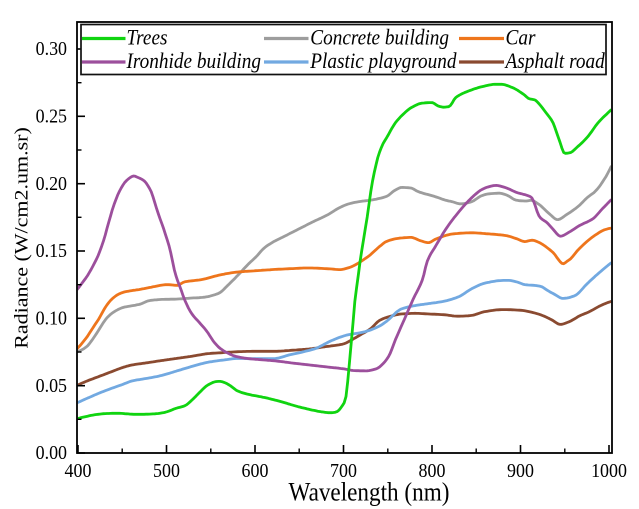  Describe the element at coordinates (166, 471) in the screenshot. I see `svg-text: 500` at that location.